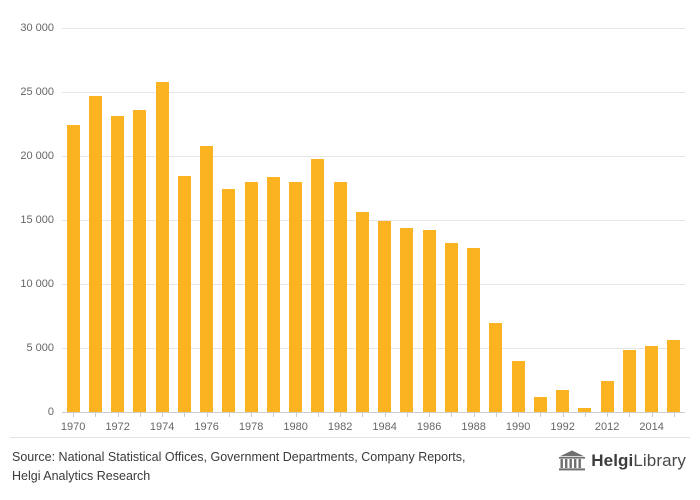 The height and width of the screenshot is (500, 700). I want to click on x-axis-tick-label: 2012, so click(607, 427).